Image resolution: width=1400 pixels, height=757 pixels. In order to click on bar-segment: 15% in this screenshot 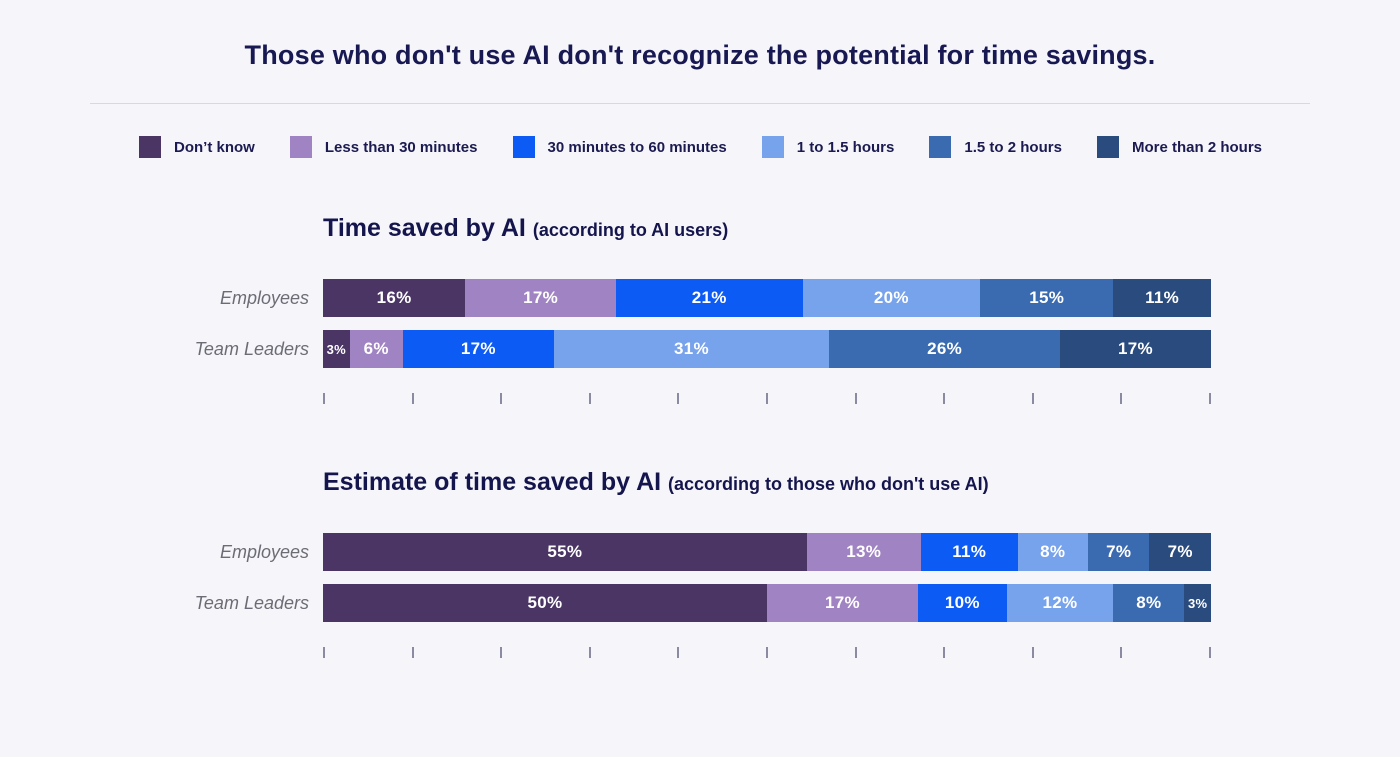, I will do `click(1047, 298)`.